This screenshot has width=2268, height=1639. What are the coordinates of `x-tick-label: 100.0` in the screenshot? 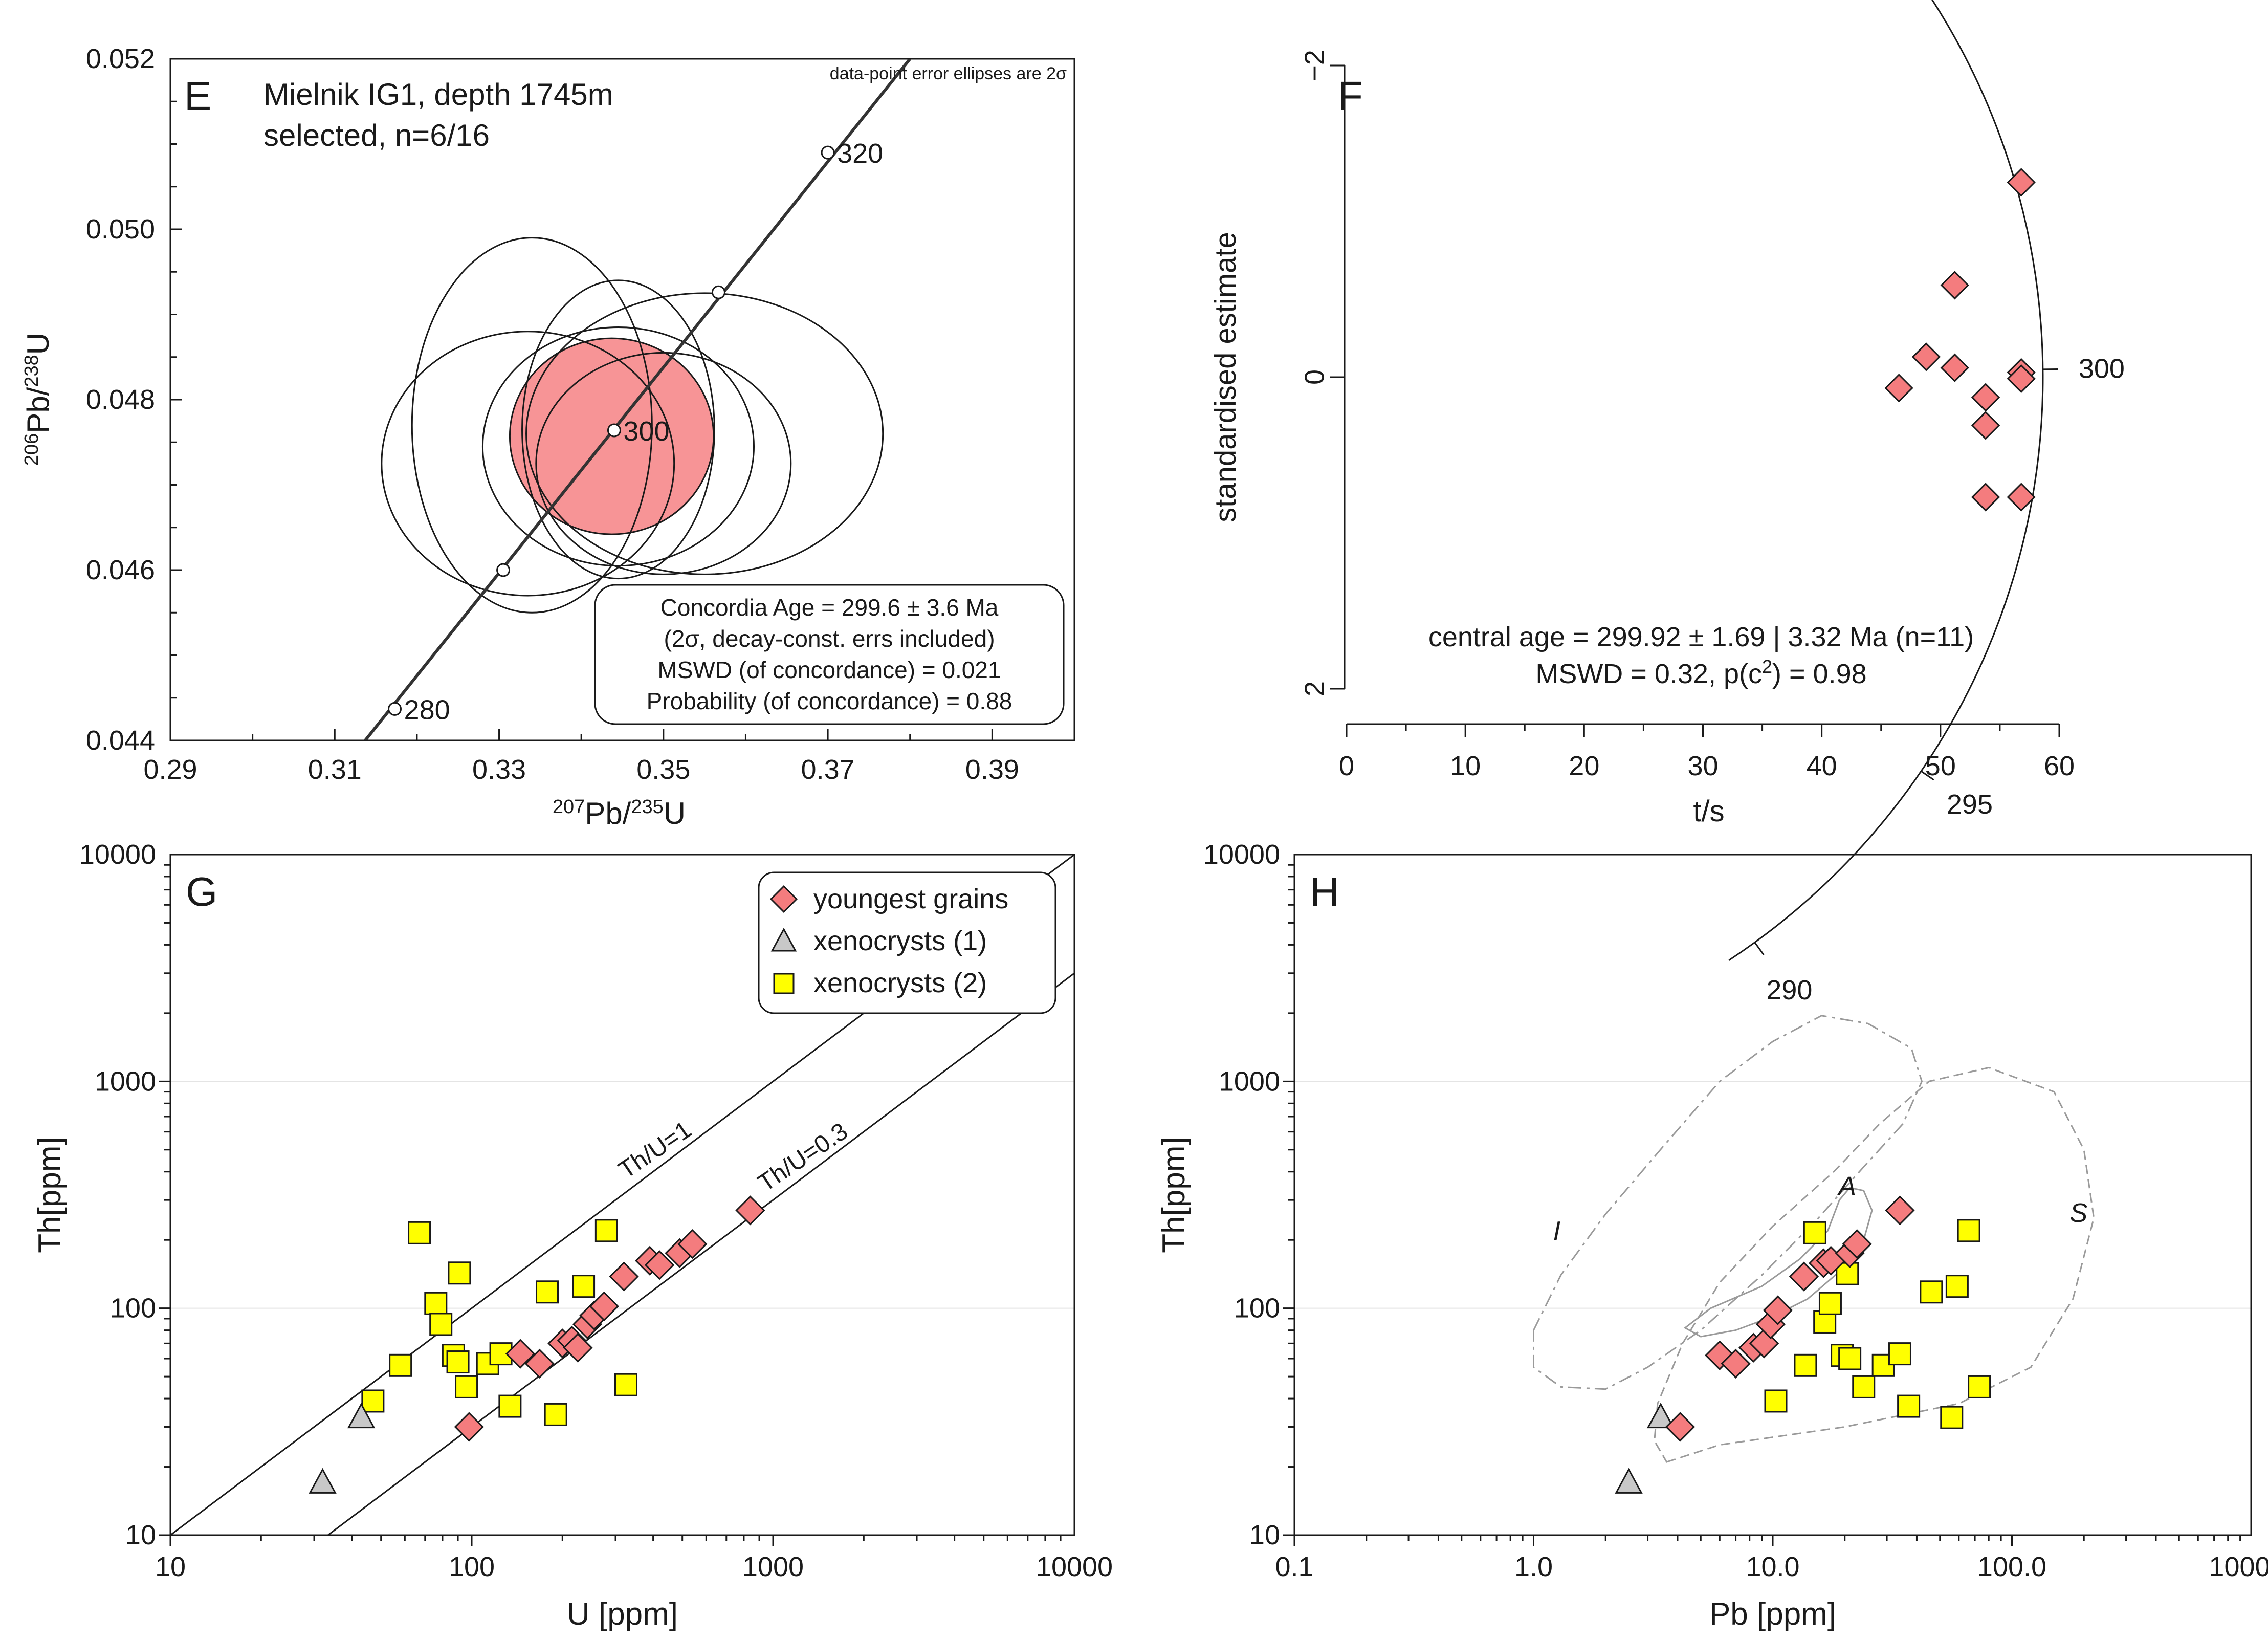 It's located at (2012, 1566).